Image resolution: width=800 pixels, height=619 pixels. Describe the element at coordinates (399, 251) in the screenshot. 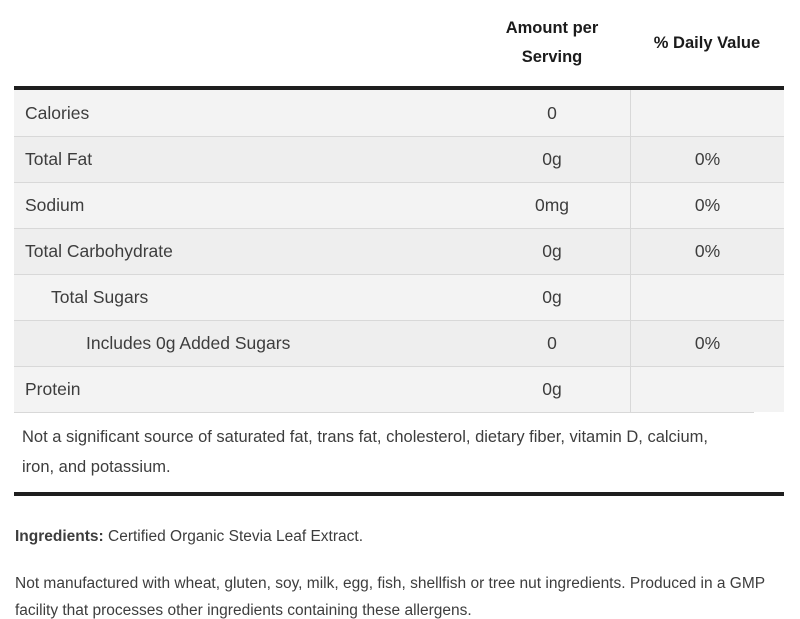

I see `table-row-total-carbohydrate: Total Carbohydrate 0g 0%` at that location.